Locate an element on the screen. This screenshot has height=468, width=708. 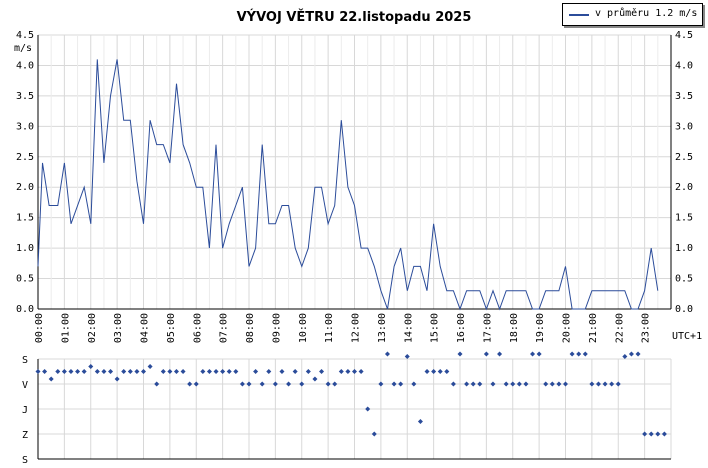
x-tick-label: 21:00 is located at coordinates (593, 328).